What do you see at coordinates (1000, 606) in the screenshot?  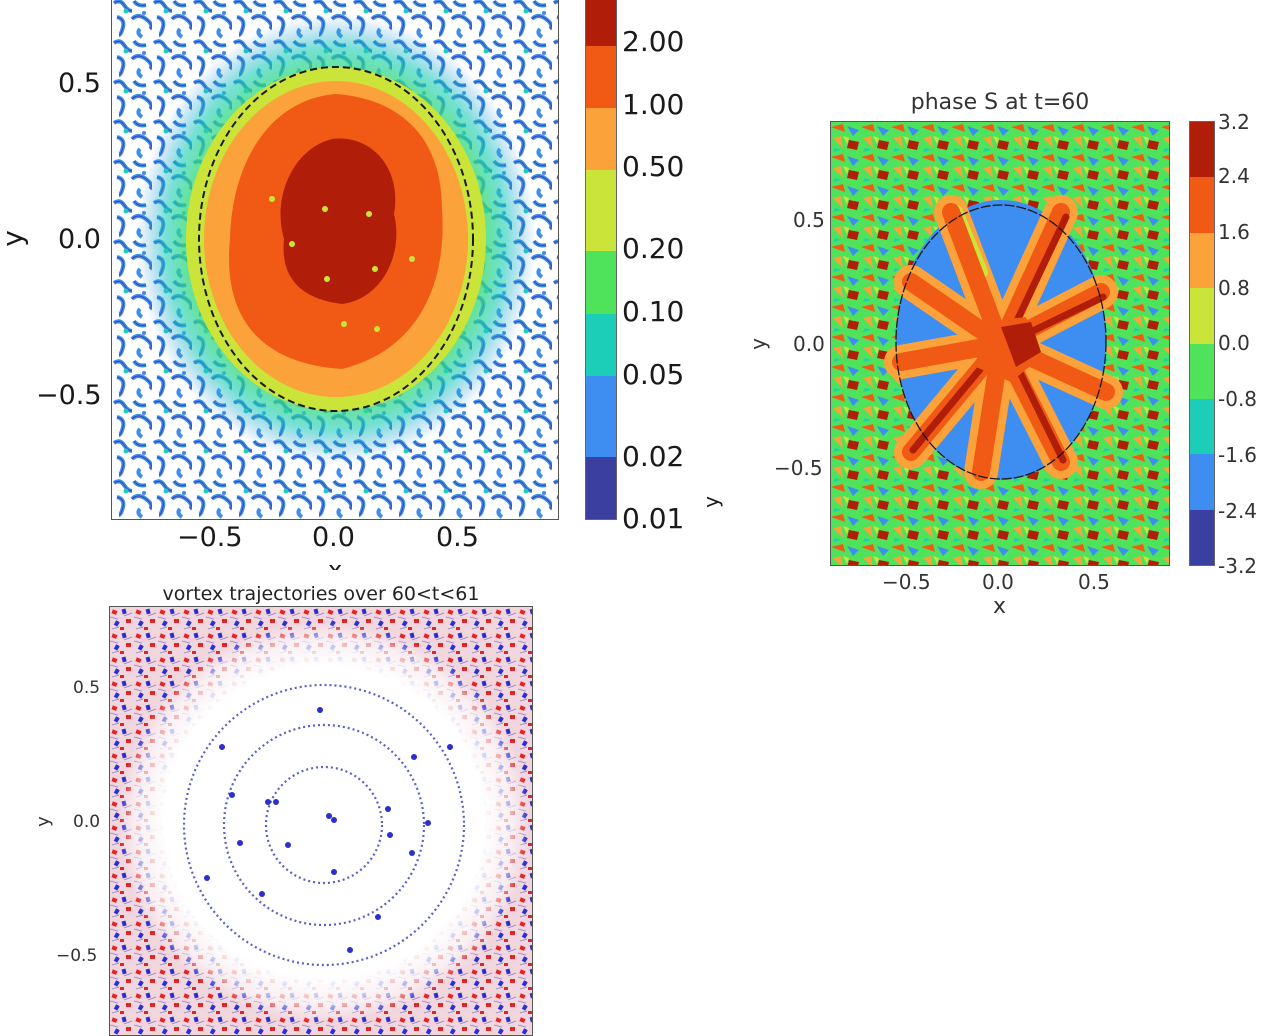 I see `phase-xlabel: x` at bounding box center [1000, 606].